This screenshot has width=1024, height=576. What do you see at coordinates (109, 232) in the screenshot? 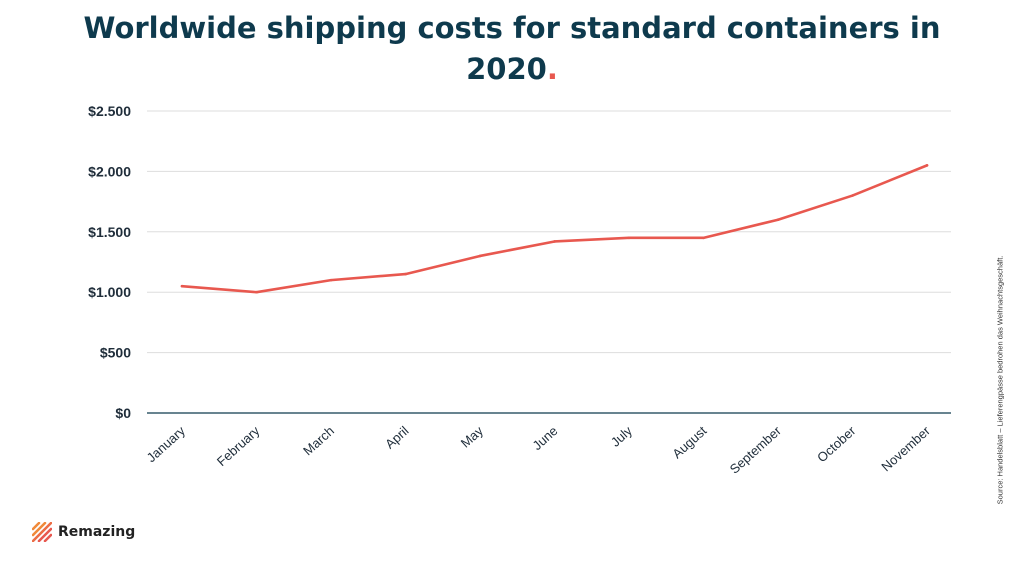
I see `y-tick-label: $1.500` at bounding box center [109, 232].